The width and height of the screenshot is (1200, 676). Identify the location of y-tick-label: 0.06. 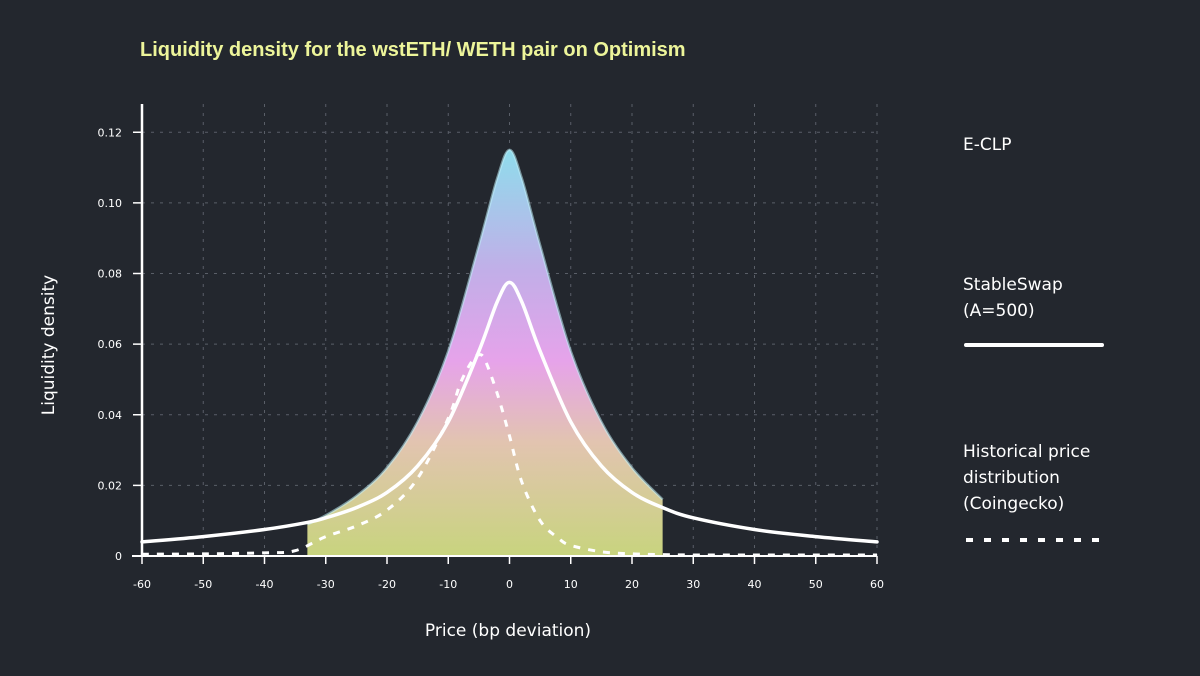
(110, 344).